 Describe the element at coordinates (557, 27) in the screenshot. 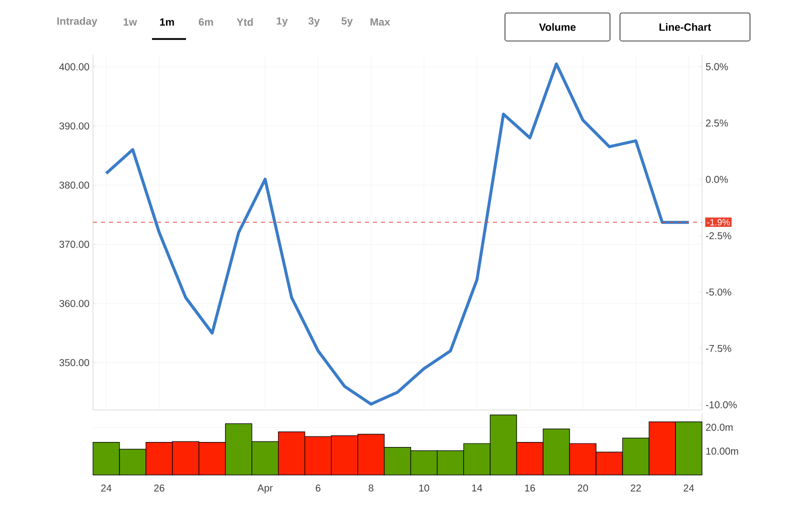

I see `text: Volume` at that location.